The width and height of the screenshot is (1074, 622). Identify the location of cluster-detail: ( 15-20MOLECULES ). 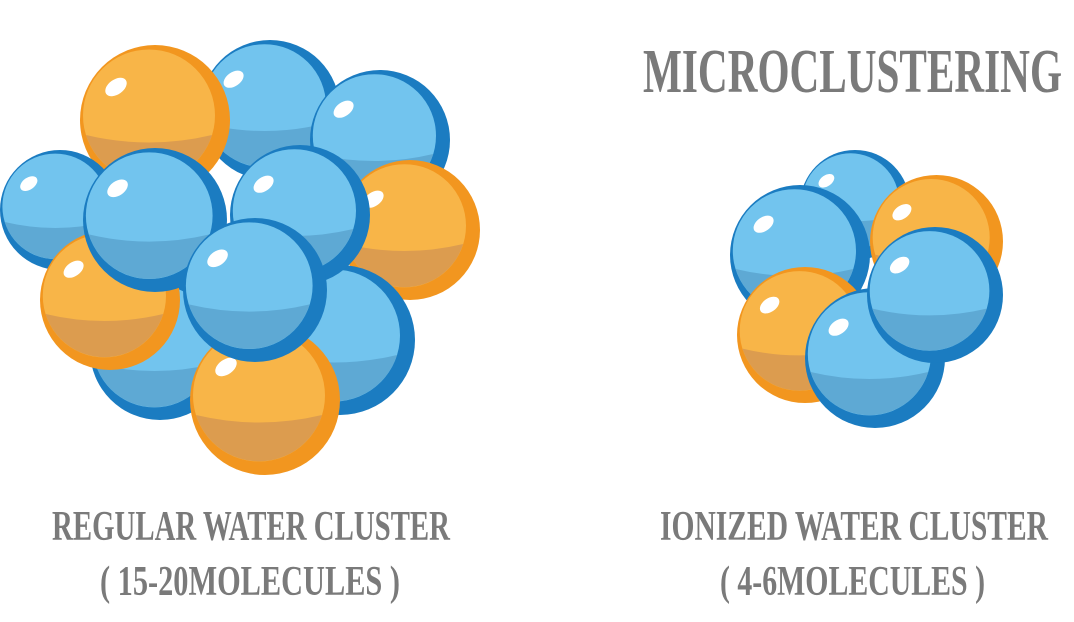
(250, 582).